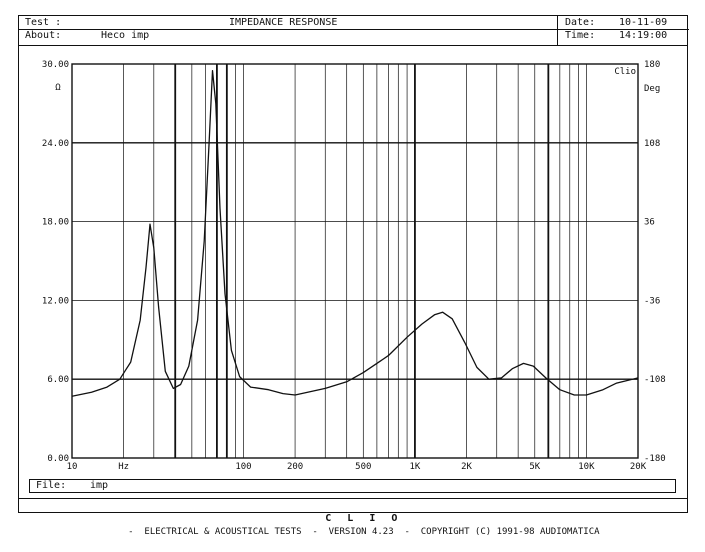  I want to click on y2-tick-label: 180, so click(652, 65).